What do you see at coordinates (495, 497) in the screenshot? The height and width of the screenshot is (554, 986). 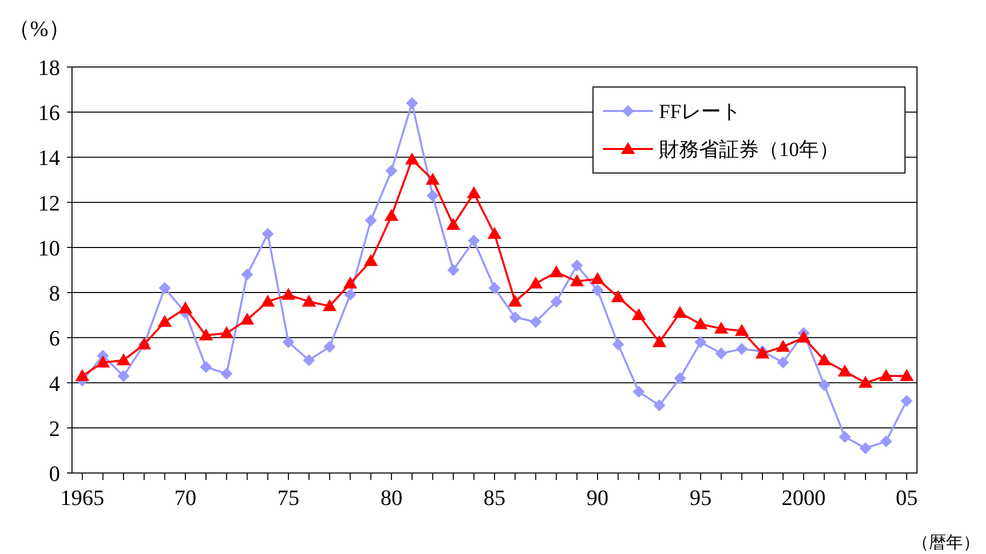 I see `x-tick-label: 85` at bounding box center [495, 497].